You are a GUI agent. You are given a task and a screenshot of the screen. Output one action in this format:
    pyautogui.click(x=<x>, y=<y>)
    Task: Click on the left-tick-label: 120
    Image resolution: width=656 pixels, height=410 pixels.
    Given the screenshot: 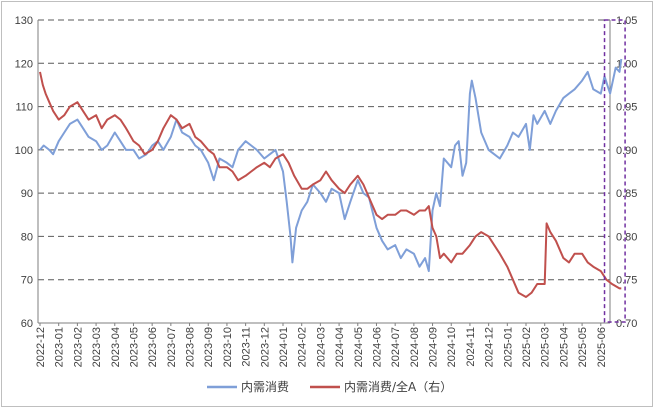 What is the action you would take?
    pyautogui.click(x=24, y=64)
    